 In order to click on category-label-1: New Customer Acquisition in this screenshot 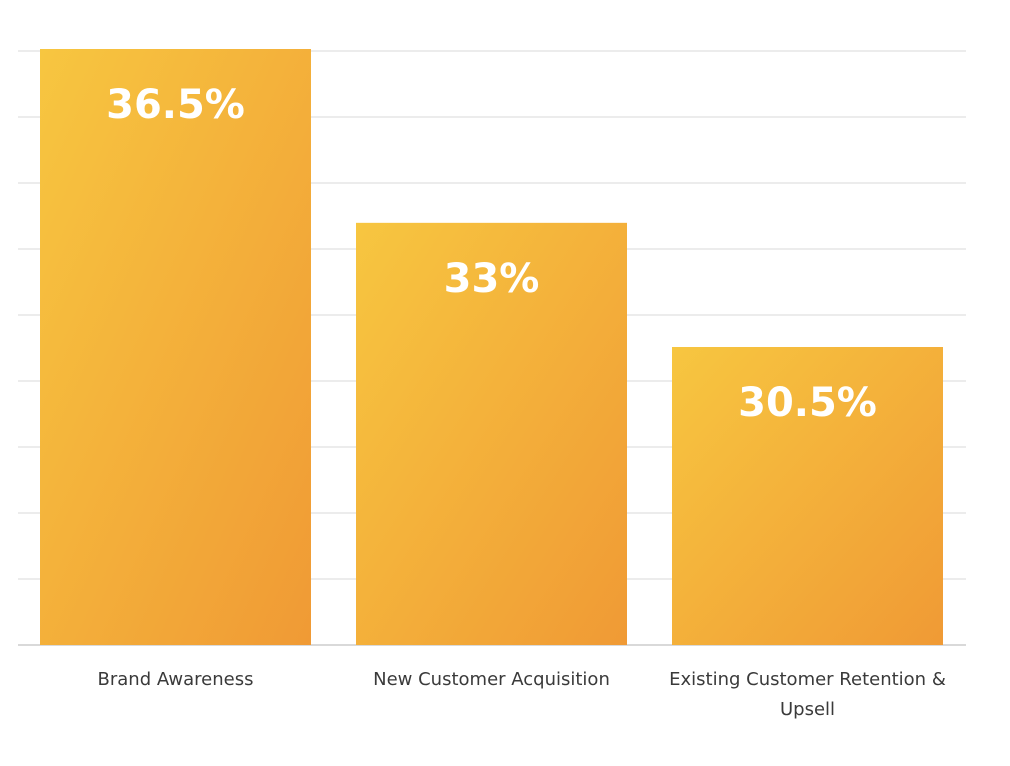, I will do `click(491, 679)`.